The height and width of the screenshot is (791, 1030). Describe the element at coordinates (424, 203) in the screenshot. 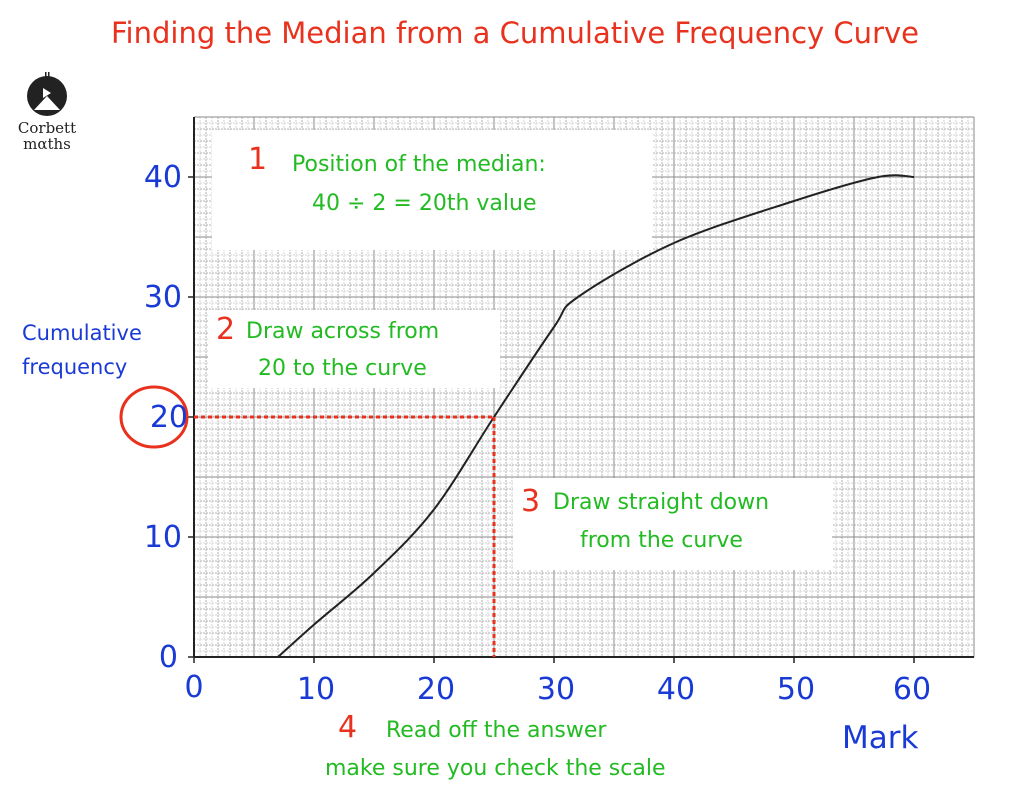

I see `step-text: 40 ÷ 2 = 20th value` at that location.